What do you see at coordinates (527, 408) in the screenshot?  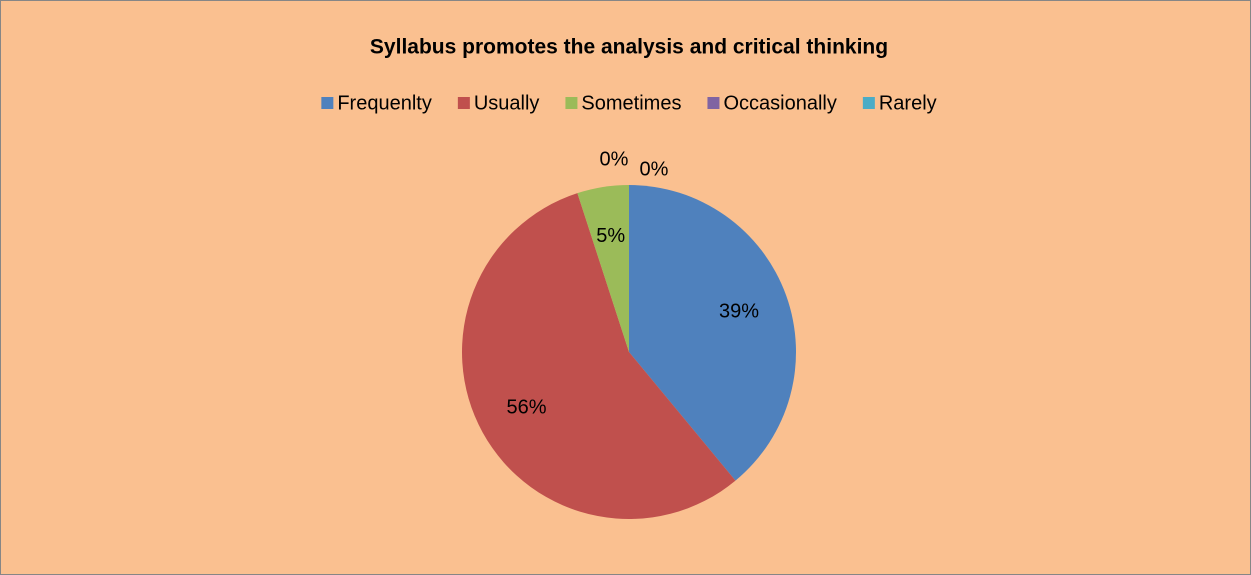 I see `data-label: 56%` at bounding box center [527, 408].